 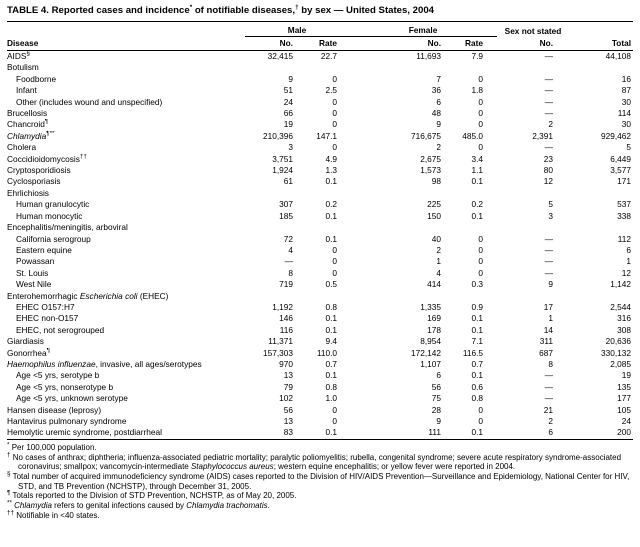 I want to click on value-cell: 147.1, so click(x=327, y=135).